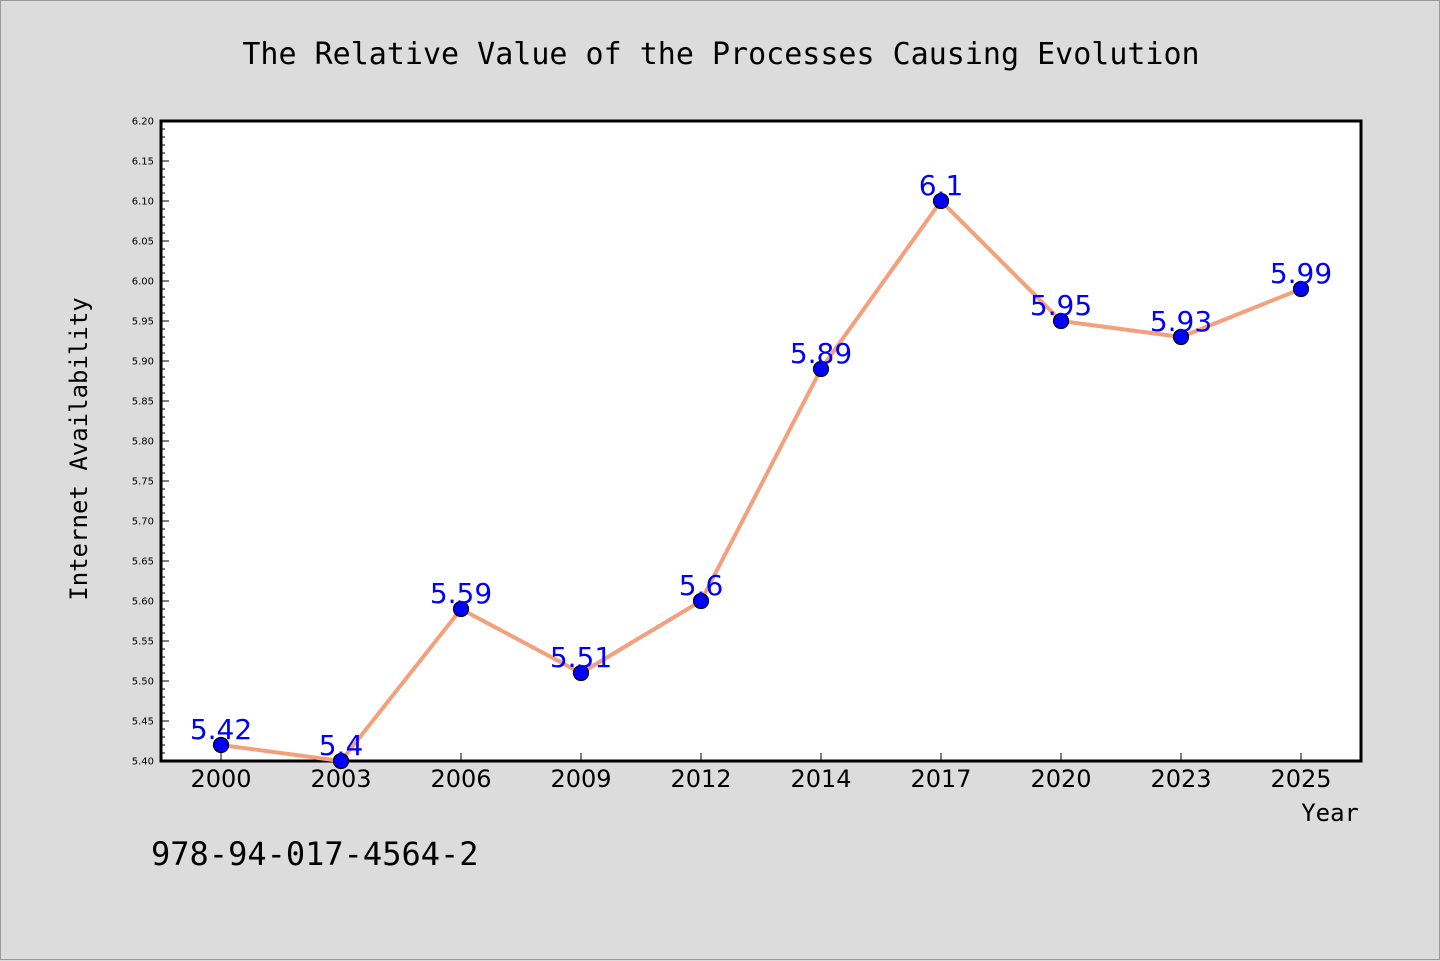 The height and width of the screenshot is (961, 1440). What do you see at coordinates (701, 585) in the screenshot?
I see `data-label: 5.6` at bounding box center [701, 585].